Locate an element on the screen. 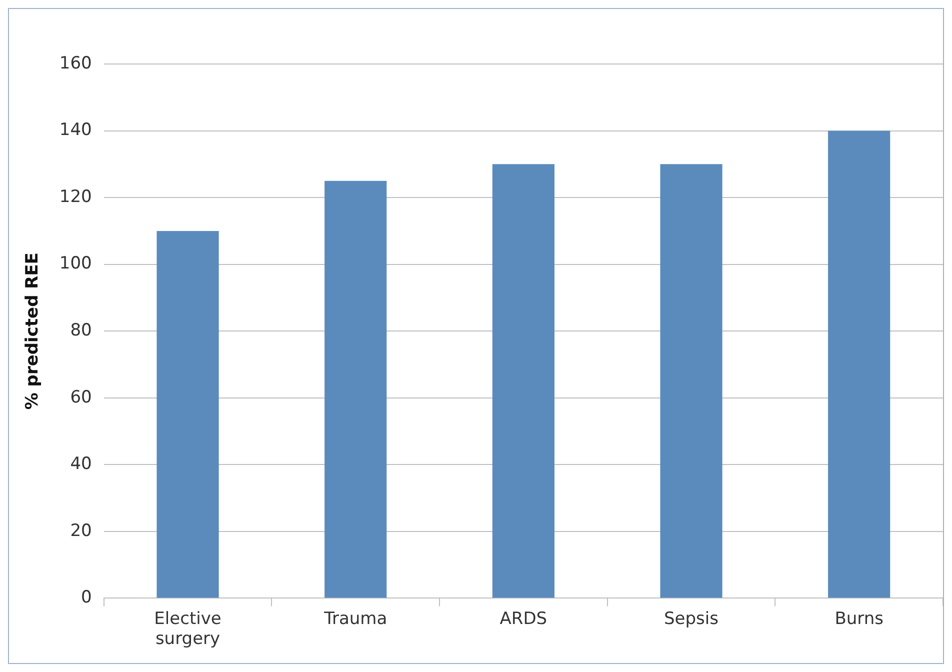  x-tick-label: Burns is located at coordinates (859, 618).